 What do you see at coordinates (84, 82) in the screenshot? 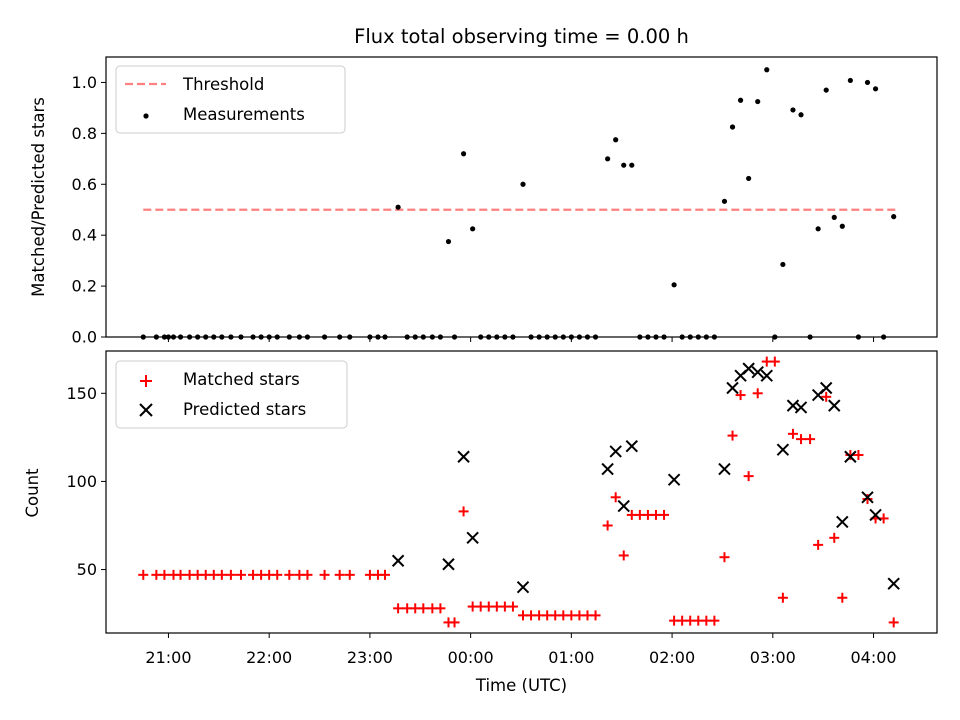
I see `top-y-tick-label: 1.0` at bounding box center [84, 82].